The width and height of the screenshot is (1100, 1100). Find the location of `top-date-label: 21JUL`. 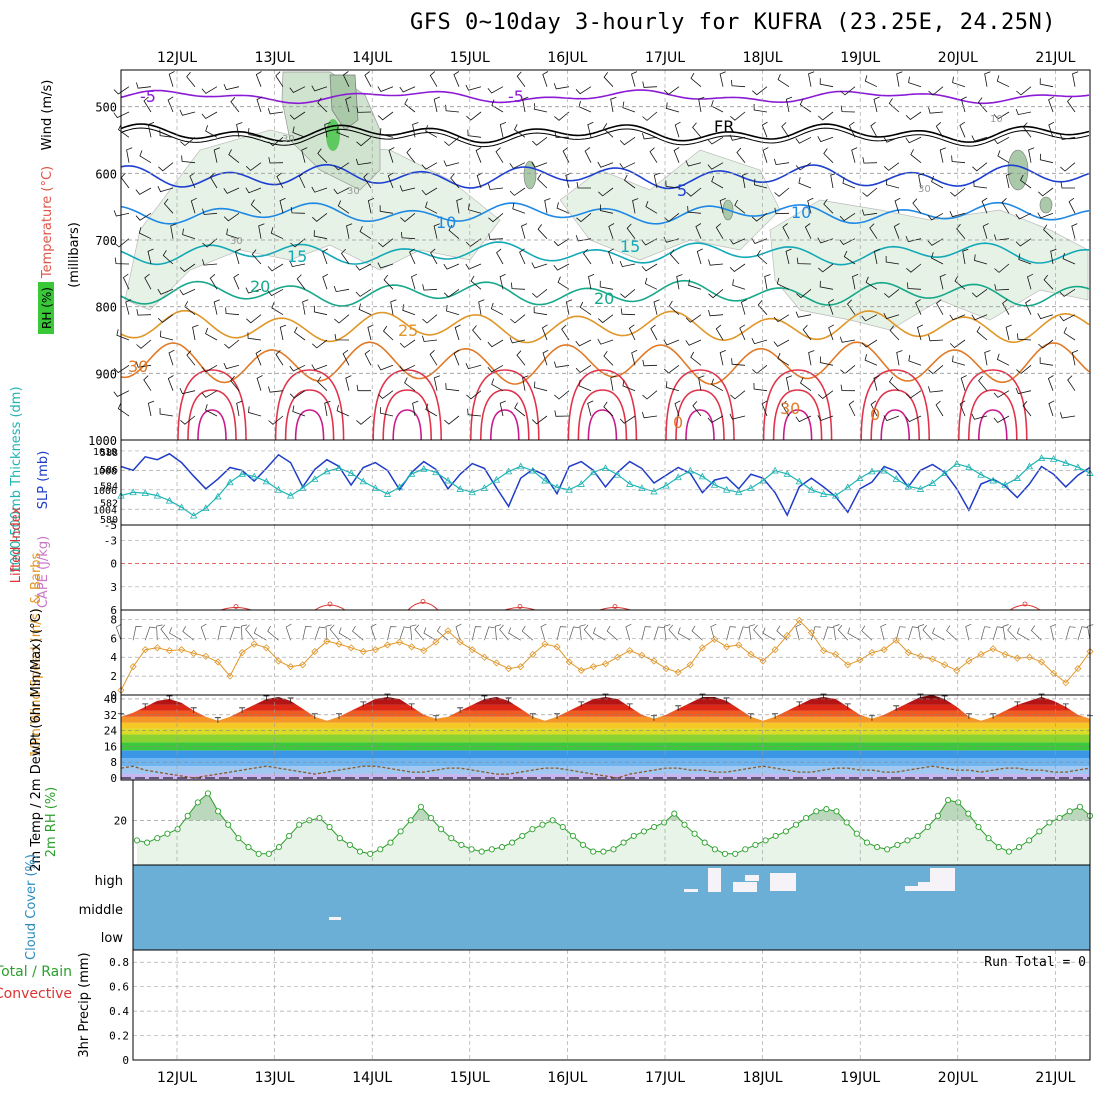

top-date-label: 21JUL is located at coordinates (1055, 58).